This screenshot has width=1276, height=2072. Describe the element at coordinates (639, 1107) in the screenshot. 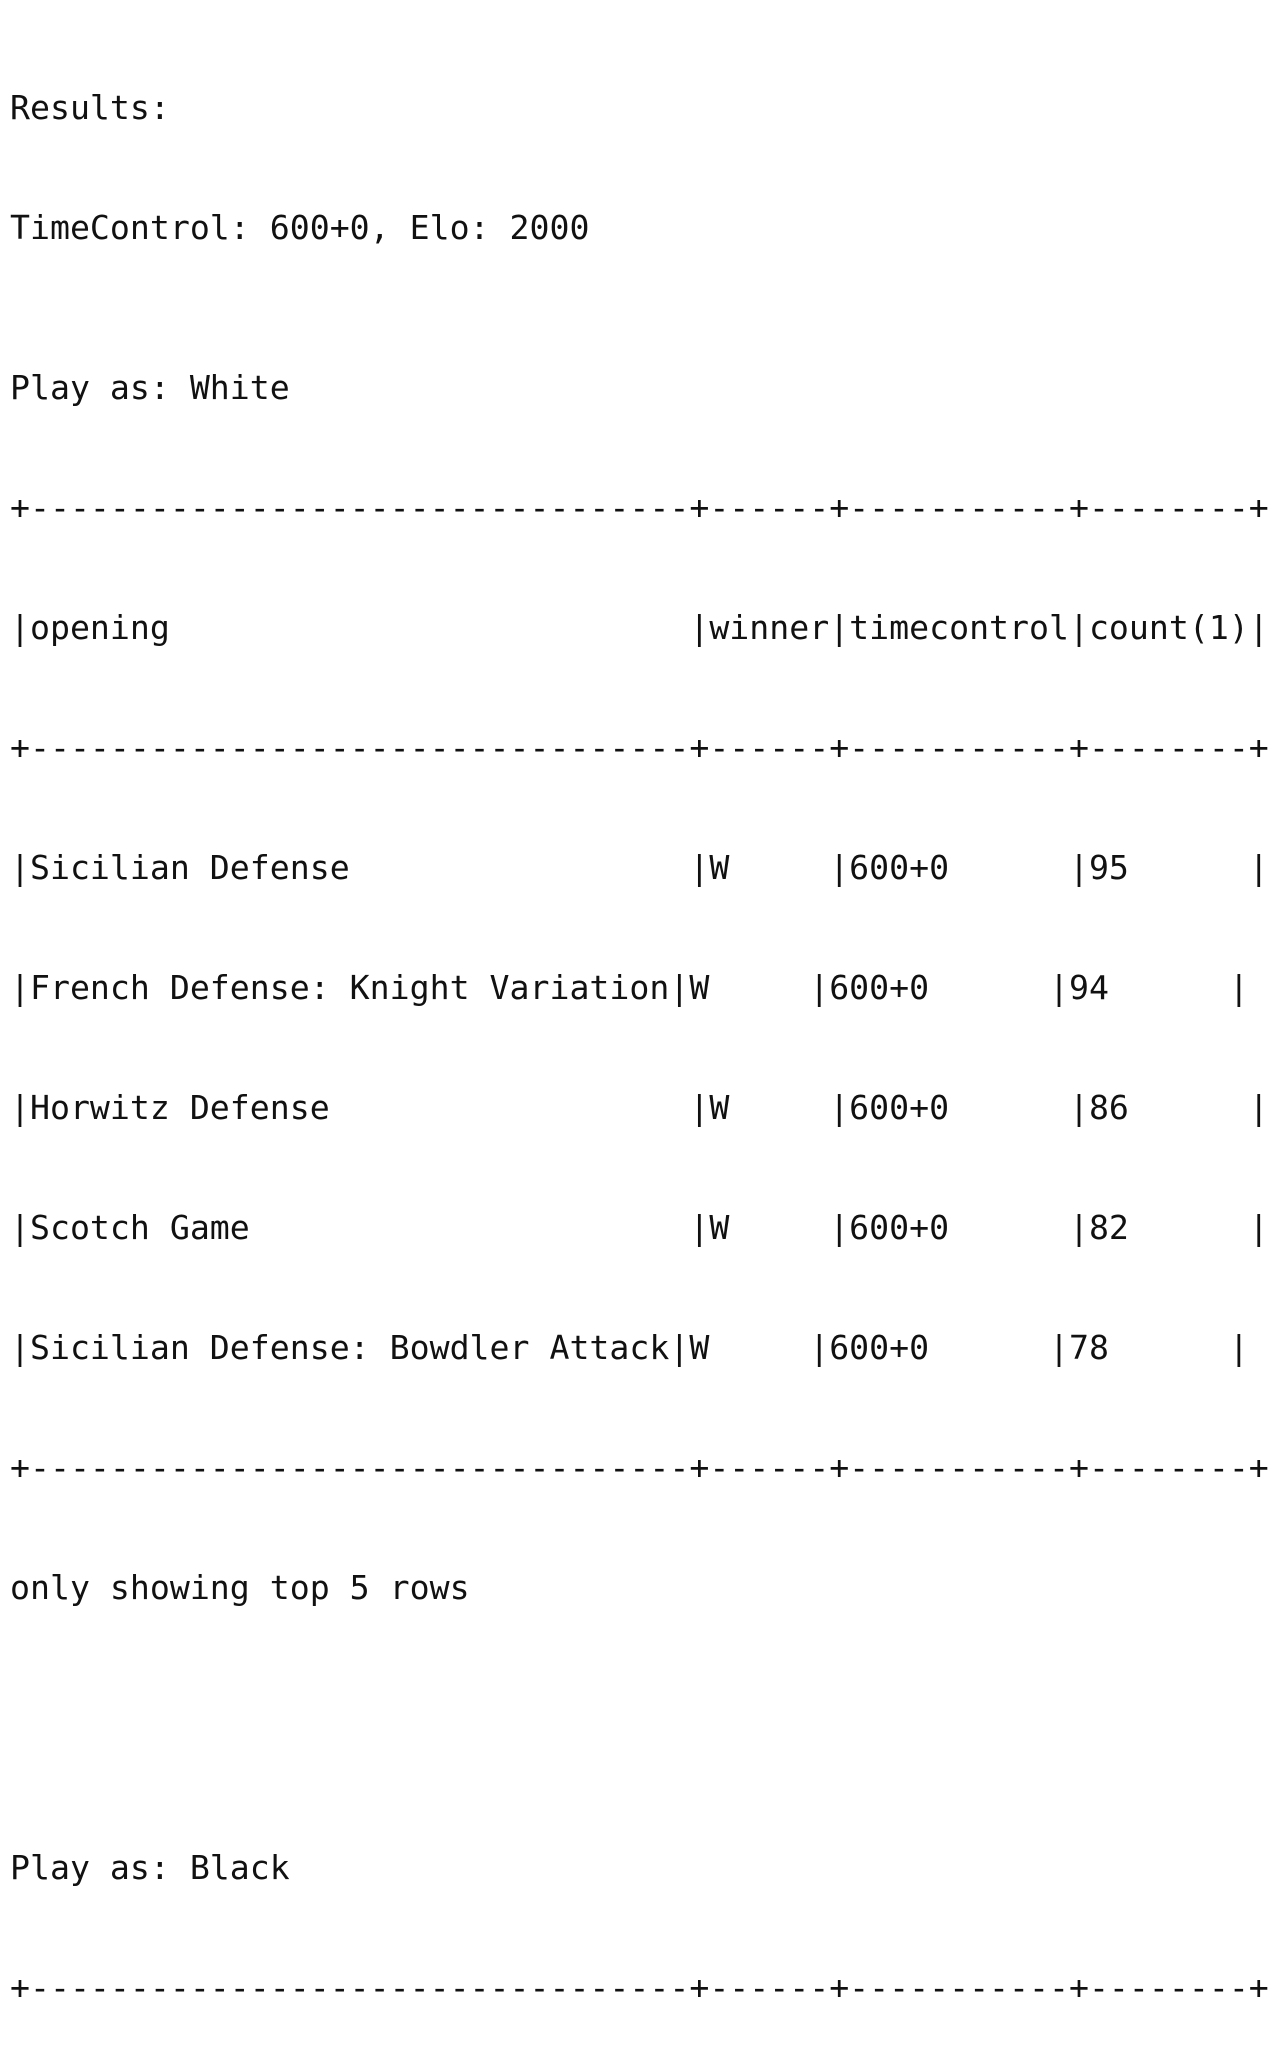

I see `white-table-row: |Horwitz Defense |W |600+0 |86 |` at that location.